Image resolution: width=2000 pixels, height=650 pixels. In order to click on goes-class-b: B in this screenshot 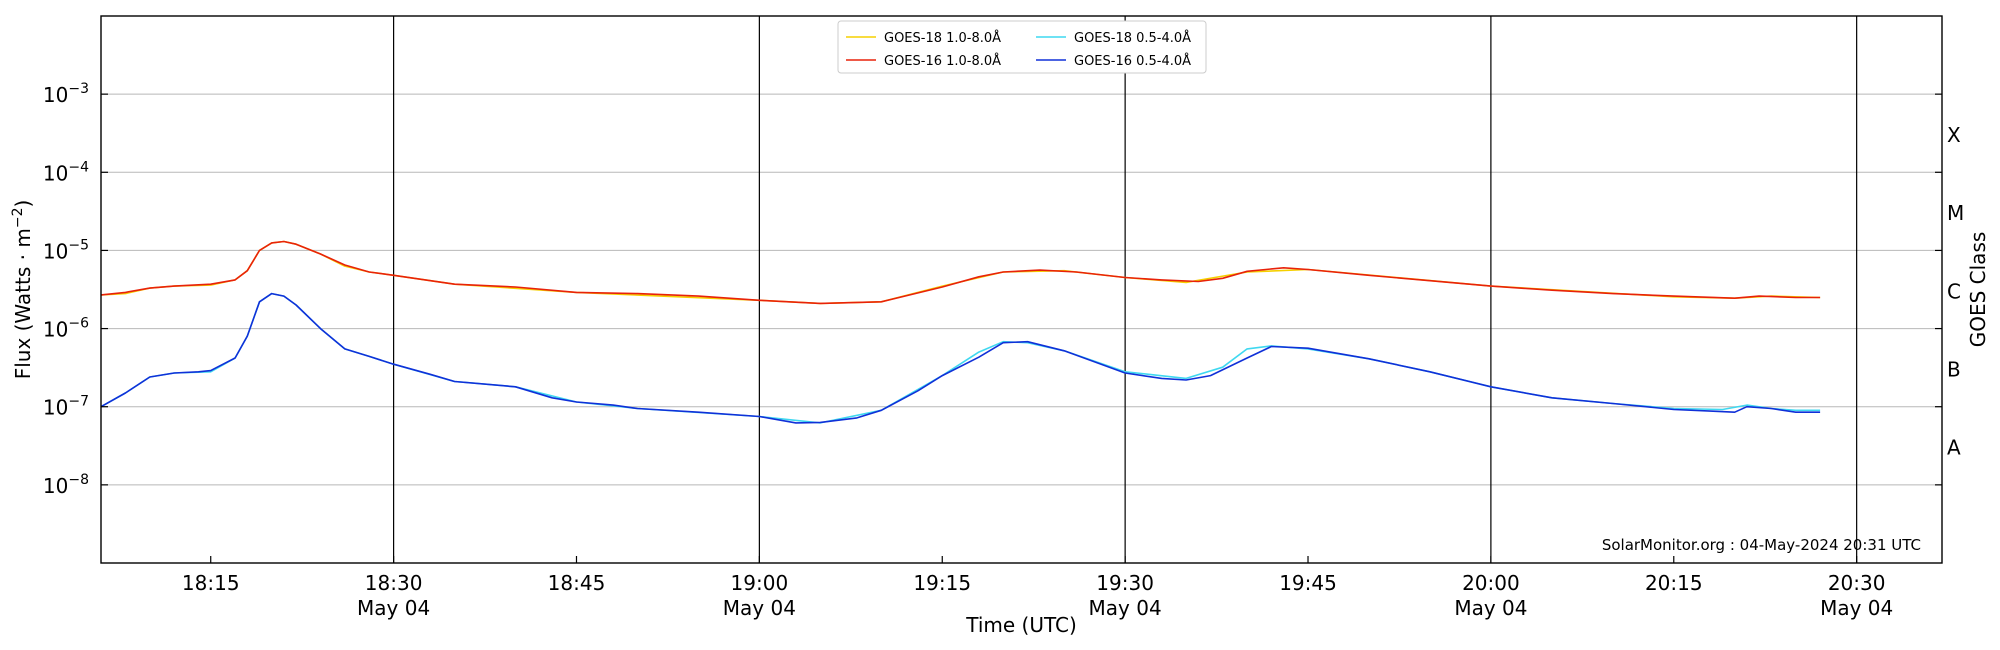, I will do `click(1954, 369)`.